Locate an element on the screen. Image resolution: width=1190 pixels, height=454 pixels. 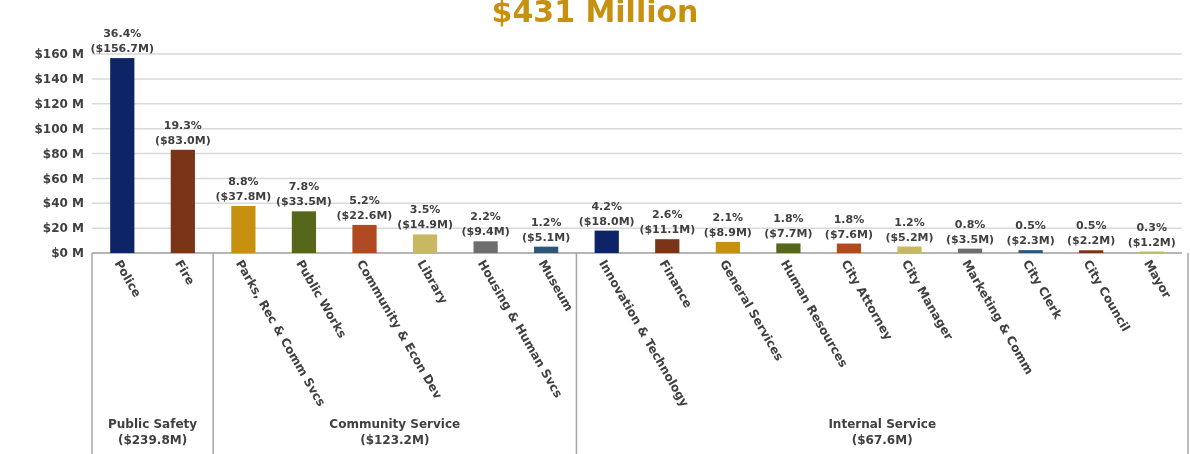
data-label: ($1.2M) is located at coordinates (1151, 242).